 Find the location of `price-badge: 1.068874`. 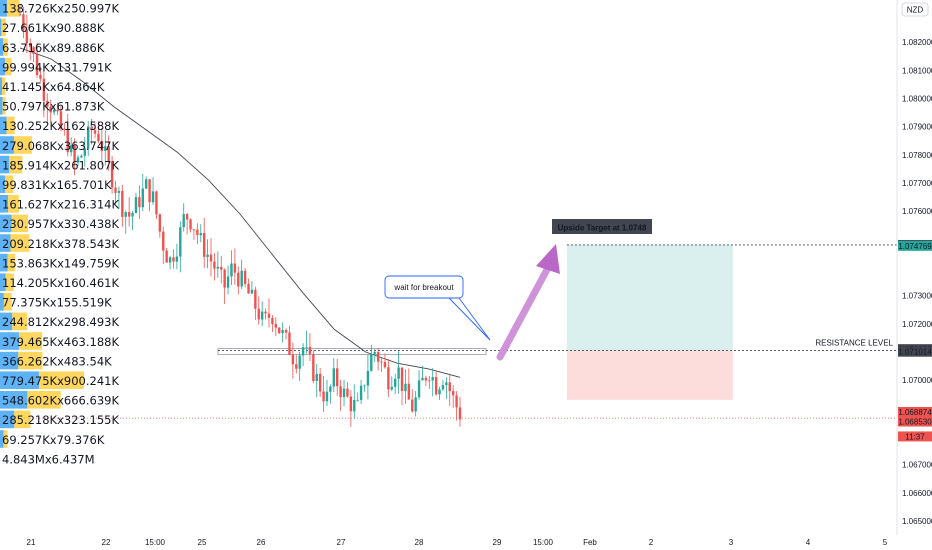

price-badge: 1.068874 is located at coordinates (915, 411).